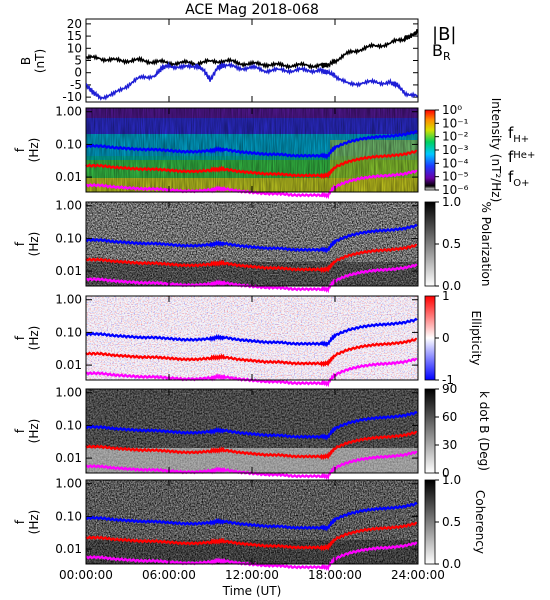 This screenshot has height=600, width=550. Describe the element at coordinates (252, 50) in the screenshot. I see `b-total-line` at that location.